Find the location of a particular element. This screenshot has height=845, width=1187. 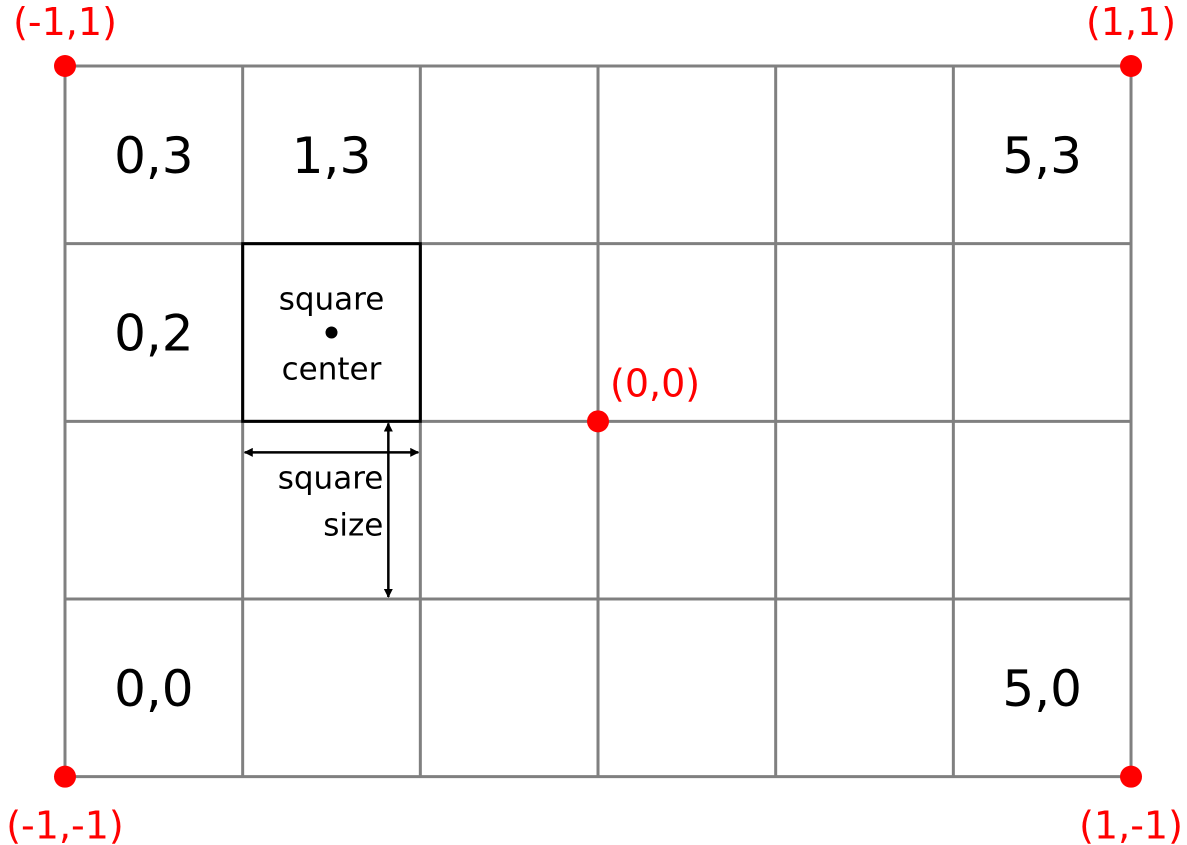

square-center-dot is located at coordinates (331, 332).